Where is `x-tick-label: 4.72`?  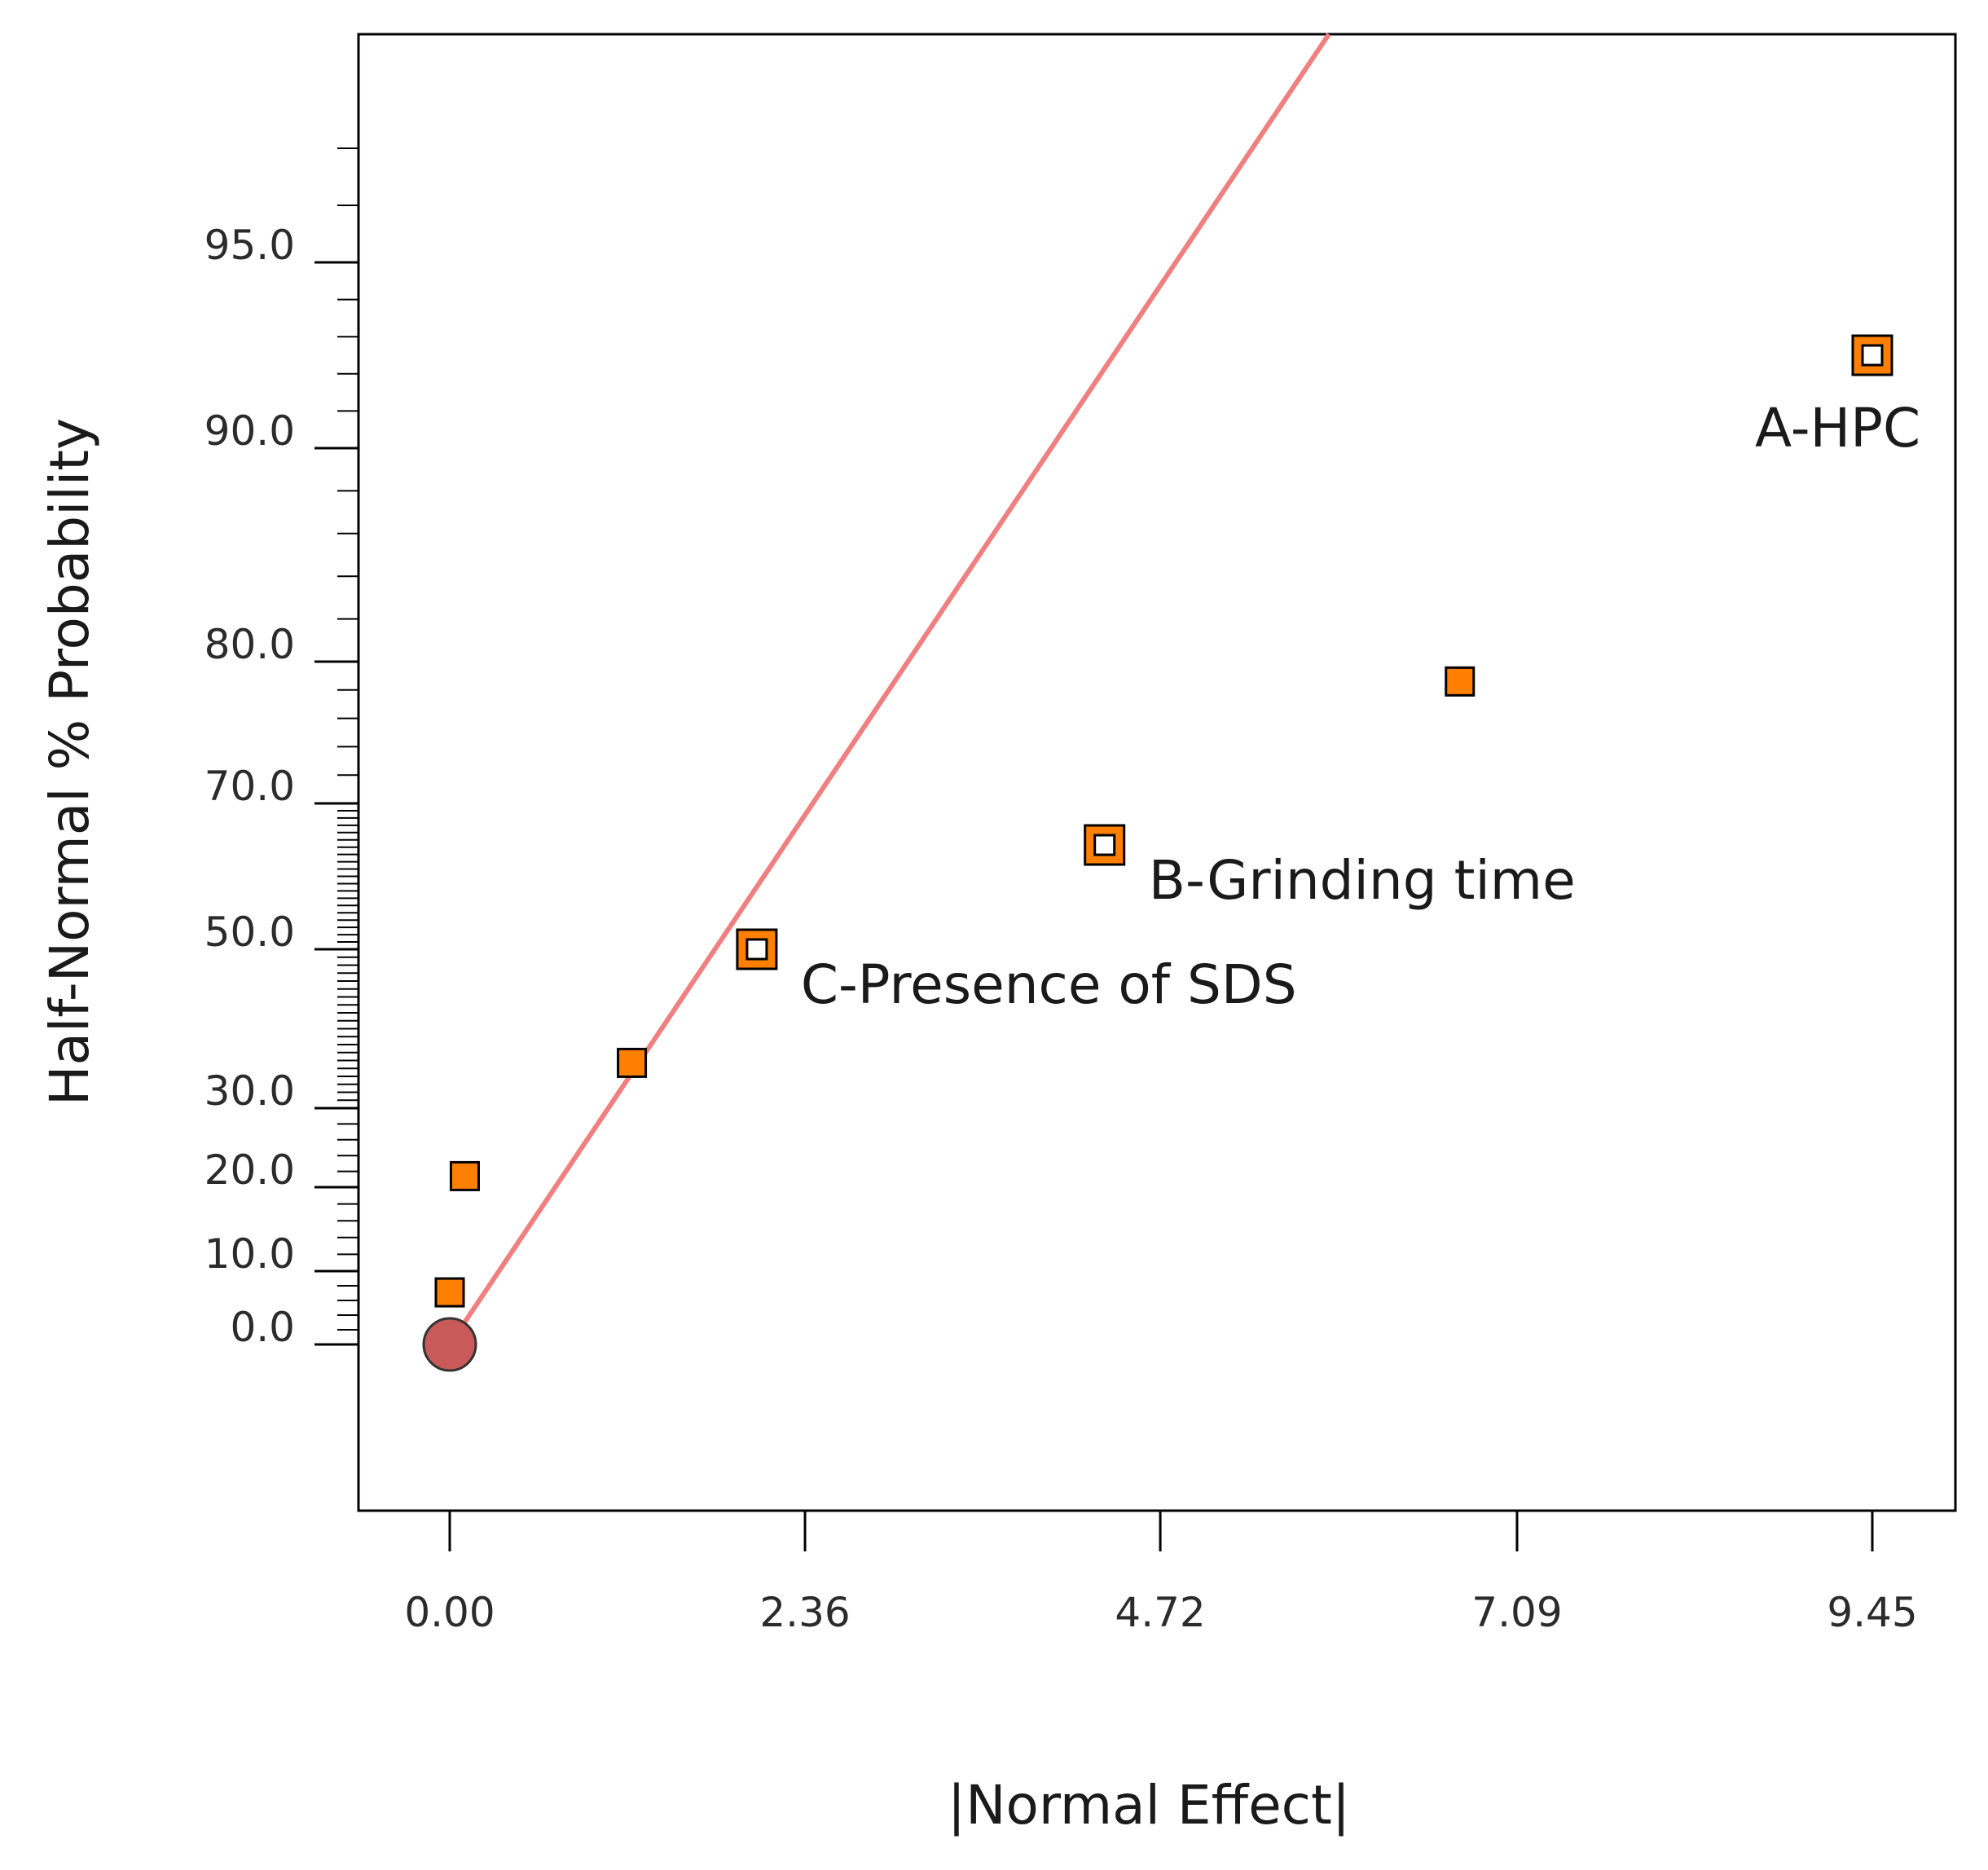 x-tick-label: 4.72 is located at coordinates (1160, 1612).